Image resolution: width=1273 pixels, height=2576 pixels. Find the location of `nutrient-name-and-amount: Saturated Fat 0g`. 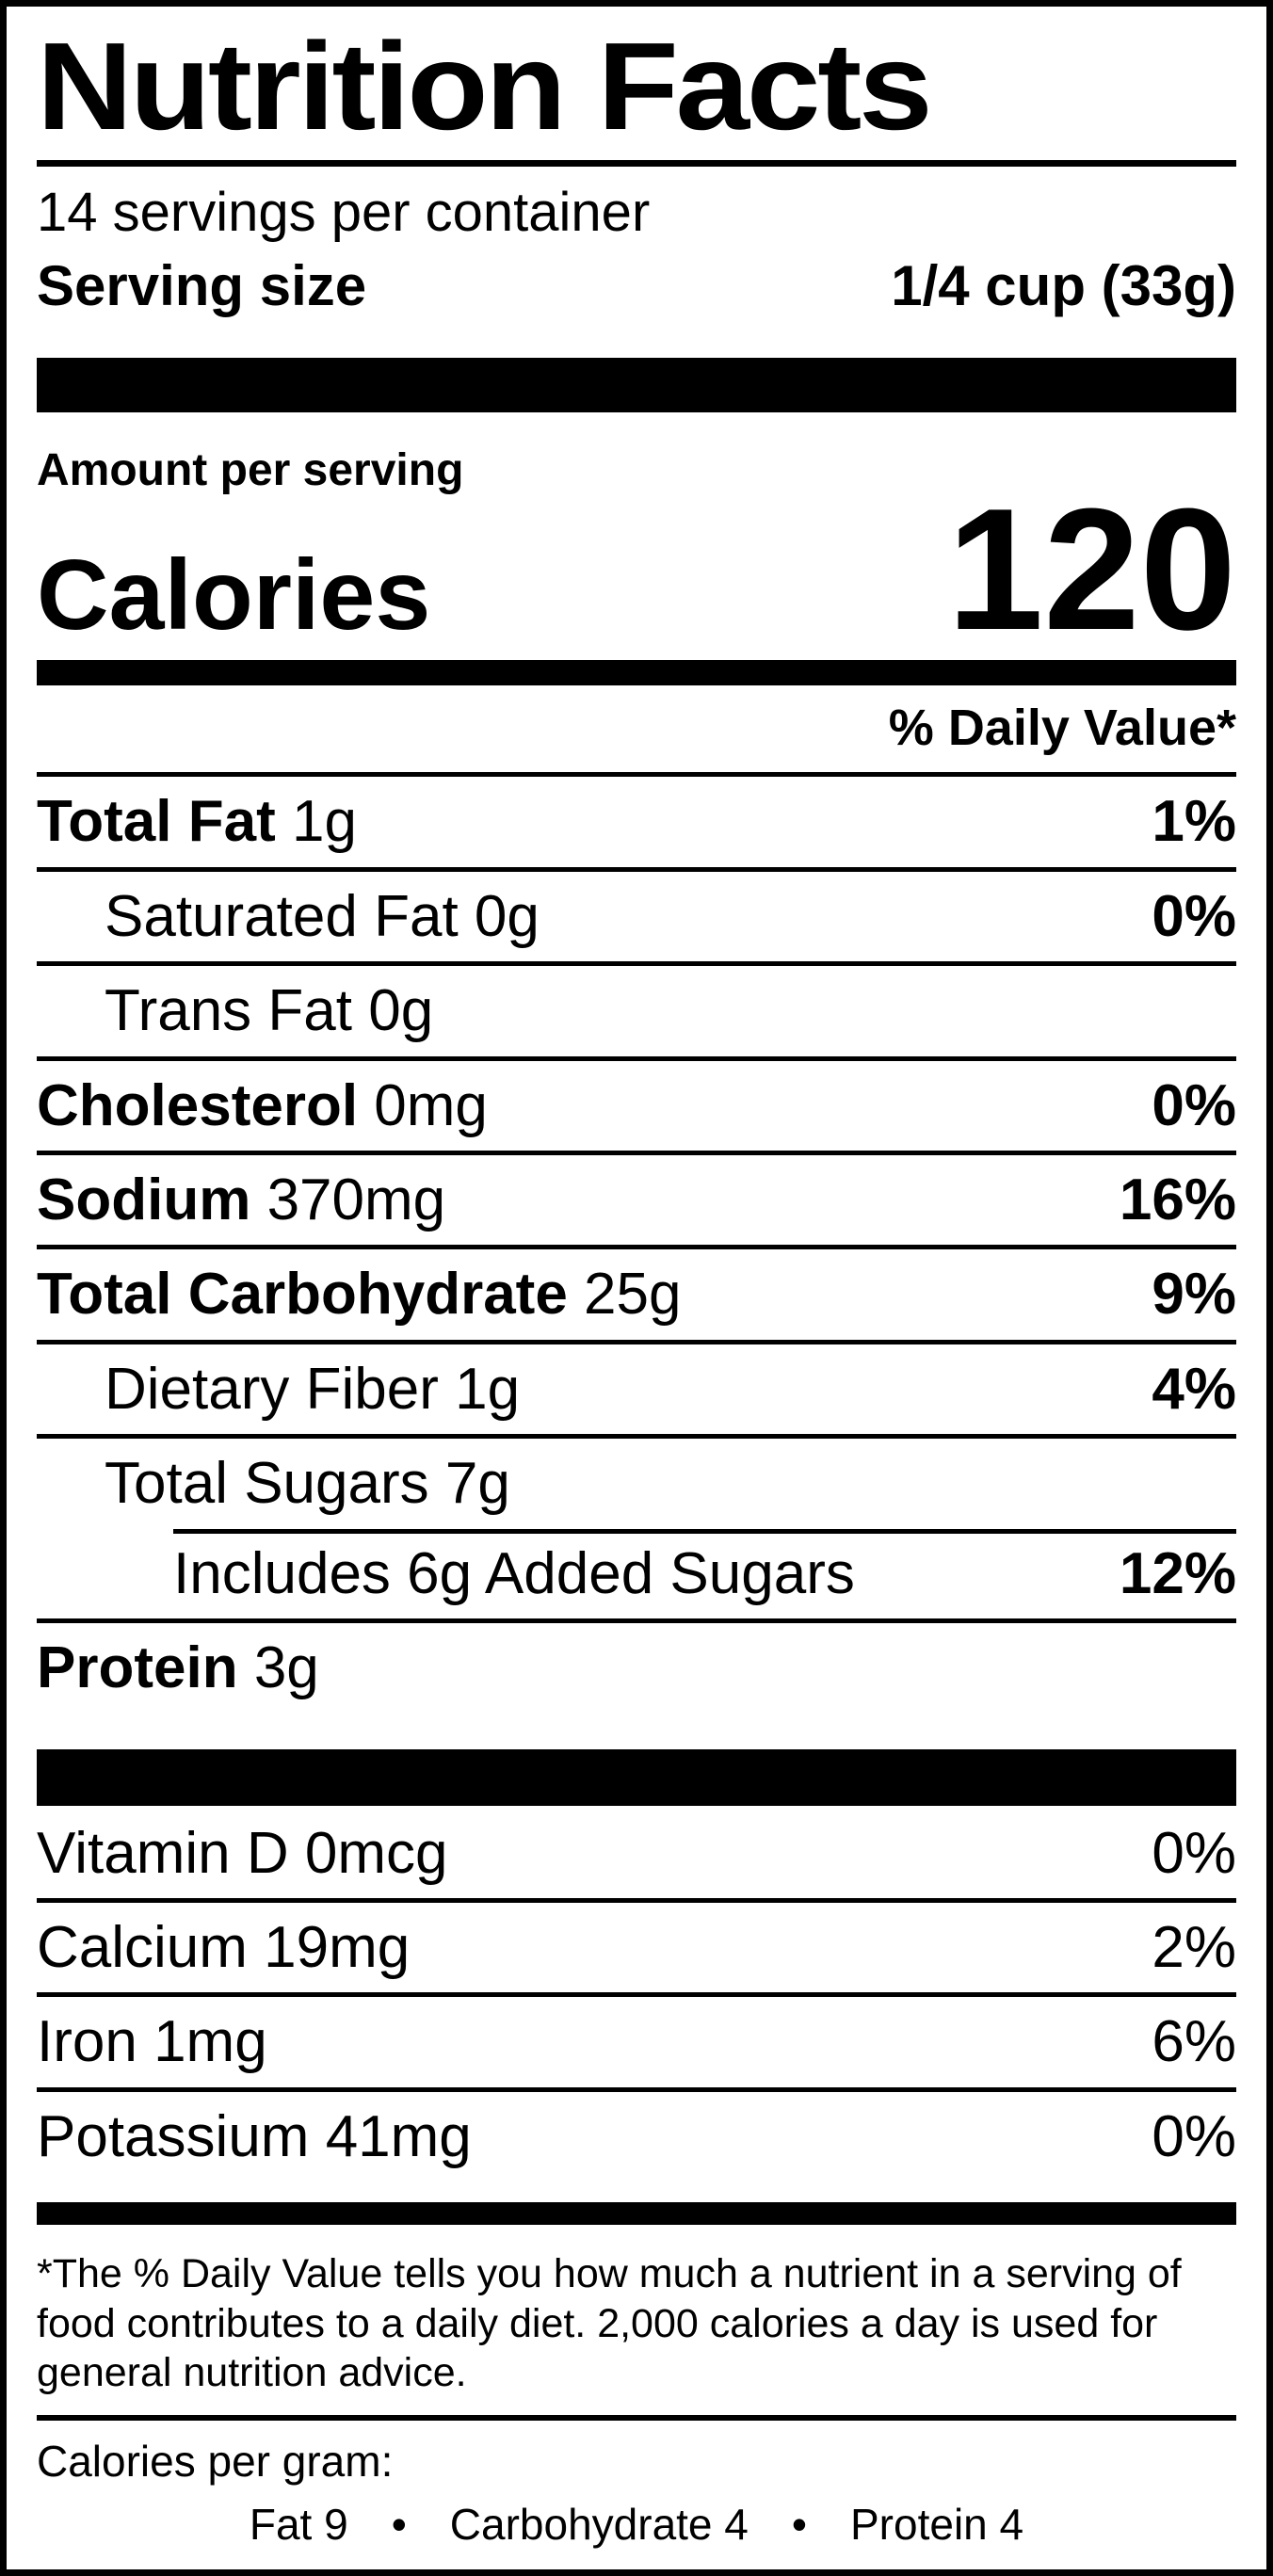

nutrient-name-and-amount: Saturated Fat 0g is located at coordinates (288, 916).